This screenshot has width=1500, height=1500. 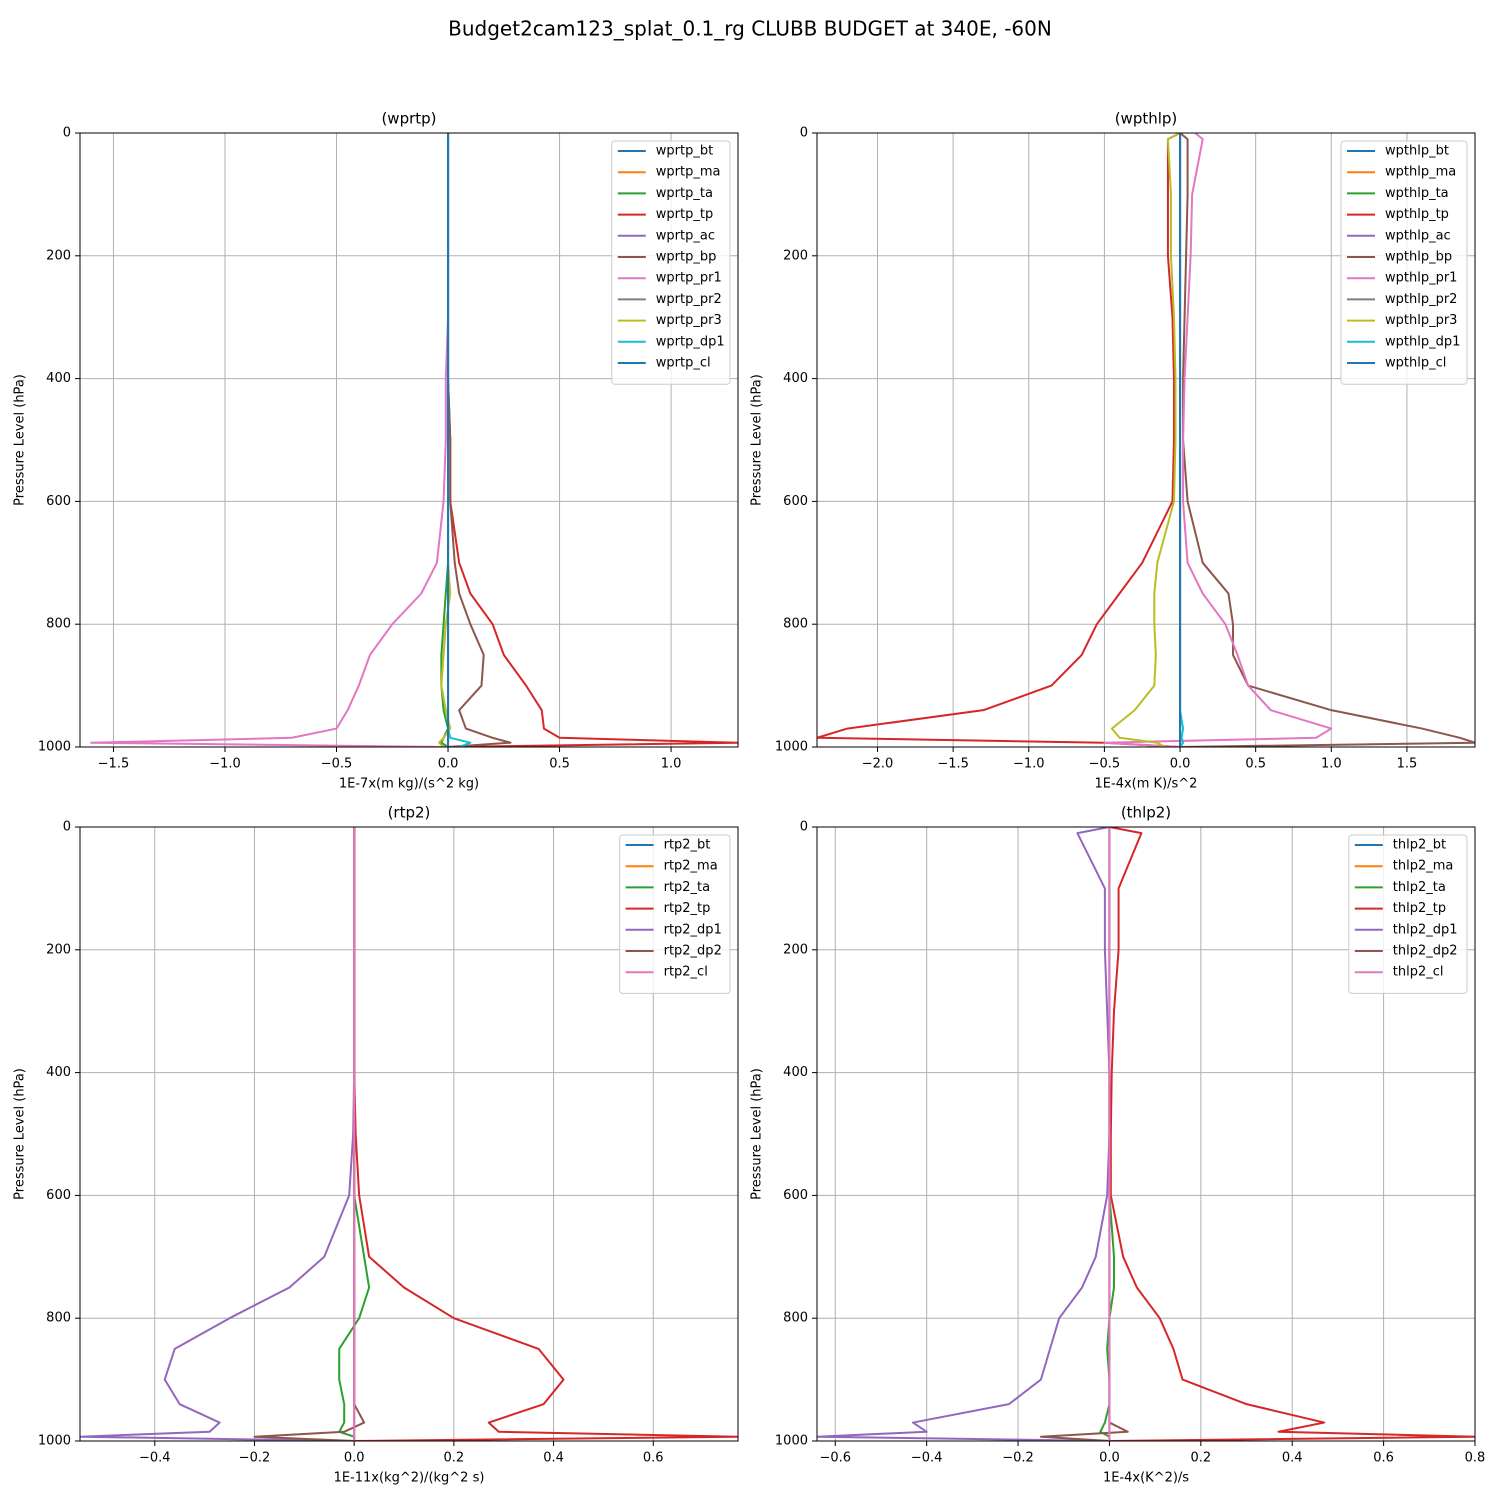 I want to click on x-tick-label: −0.4, so click(x=155, y=1458).